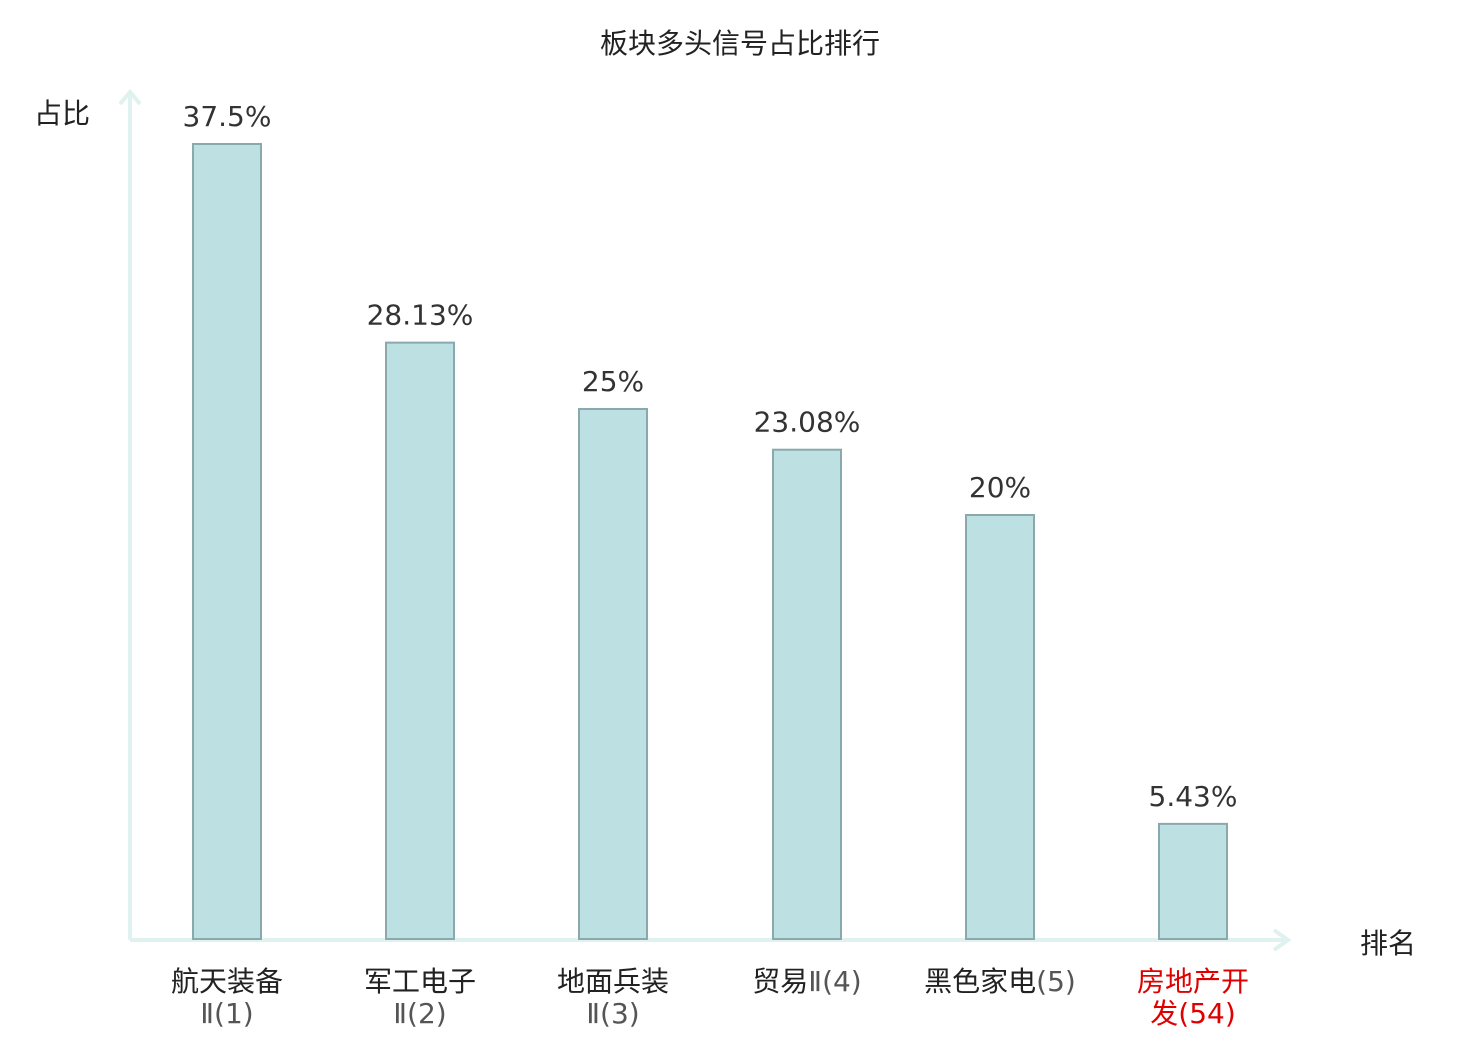 The width and height of the screenshot is (1480, 1040). I want to click on category-rank: (5), so click(1056, 981).